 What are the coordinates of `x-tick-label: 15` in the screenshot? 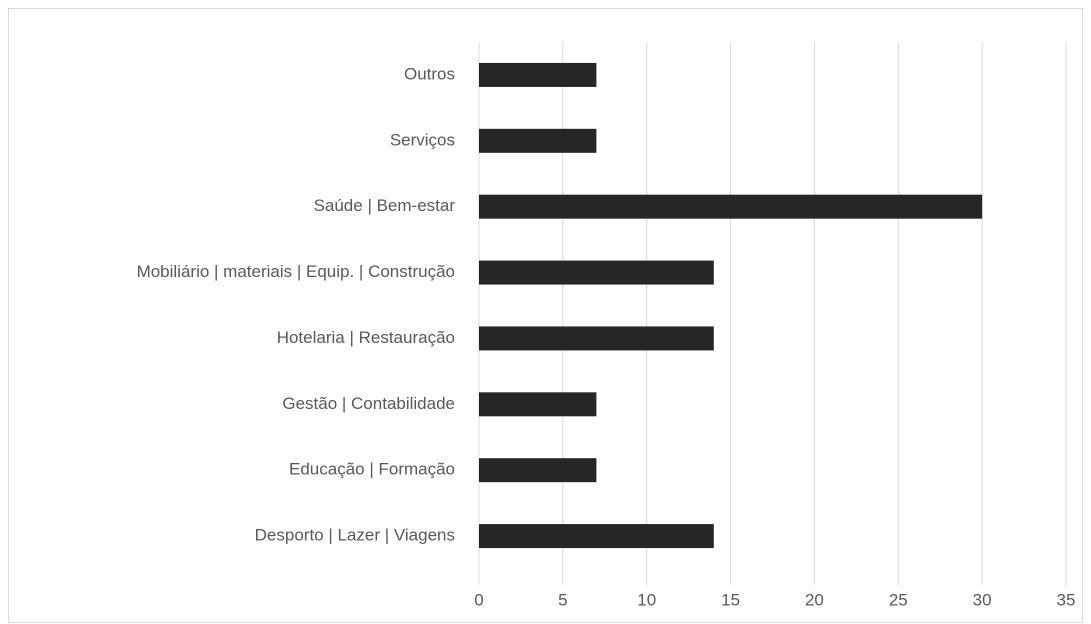 It's located at (730, 599).